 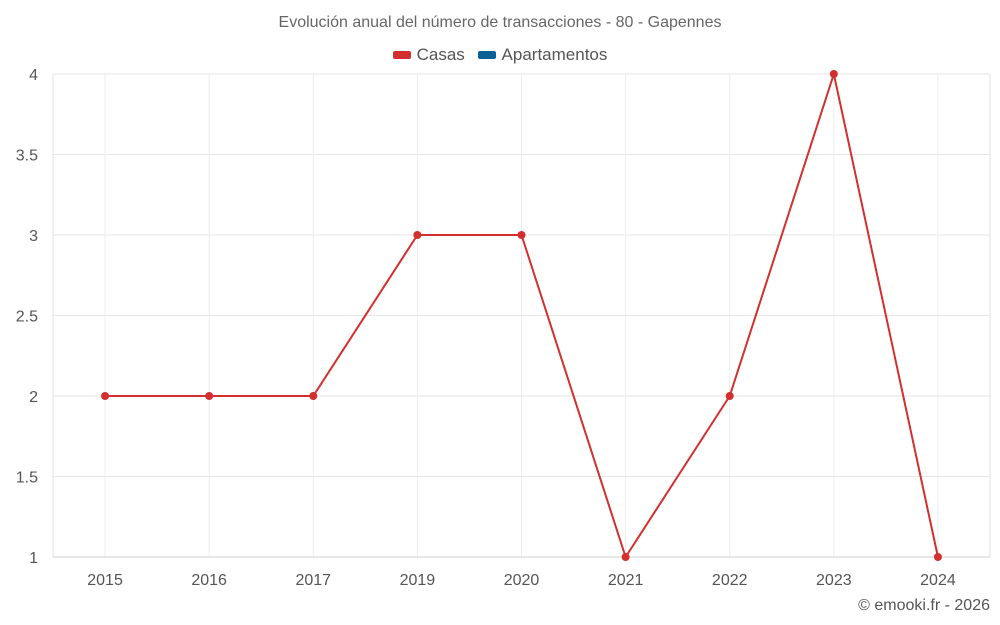 I want to click on x-tick-label: 2020, so click(x=522, y=580).